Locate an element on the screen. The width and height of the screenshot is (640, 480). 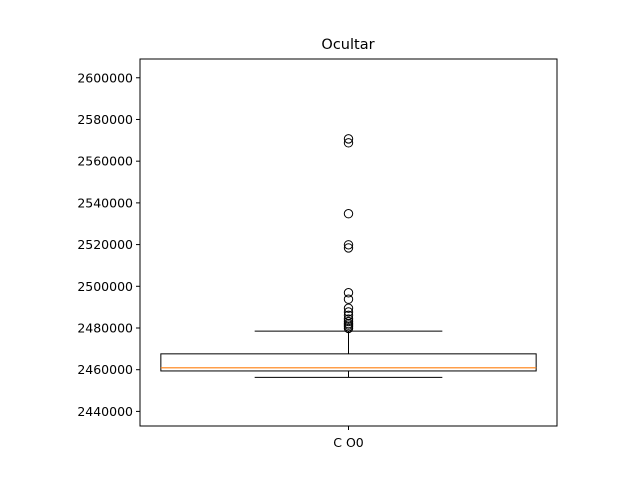
iqr-box is located at coordinates (348, 362).